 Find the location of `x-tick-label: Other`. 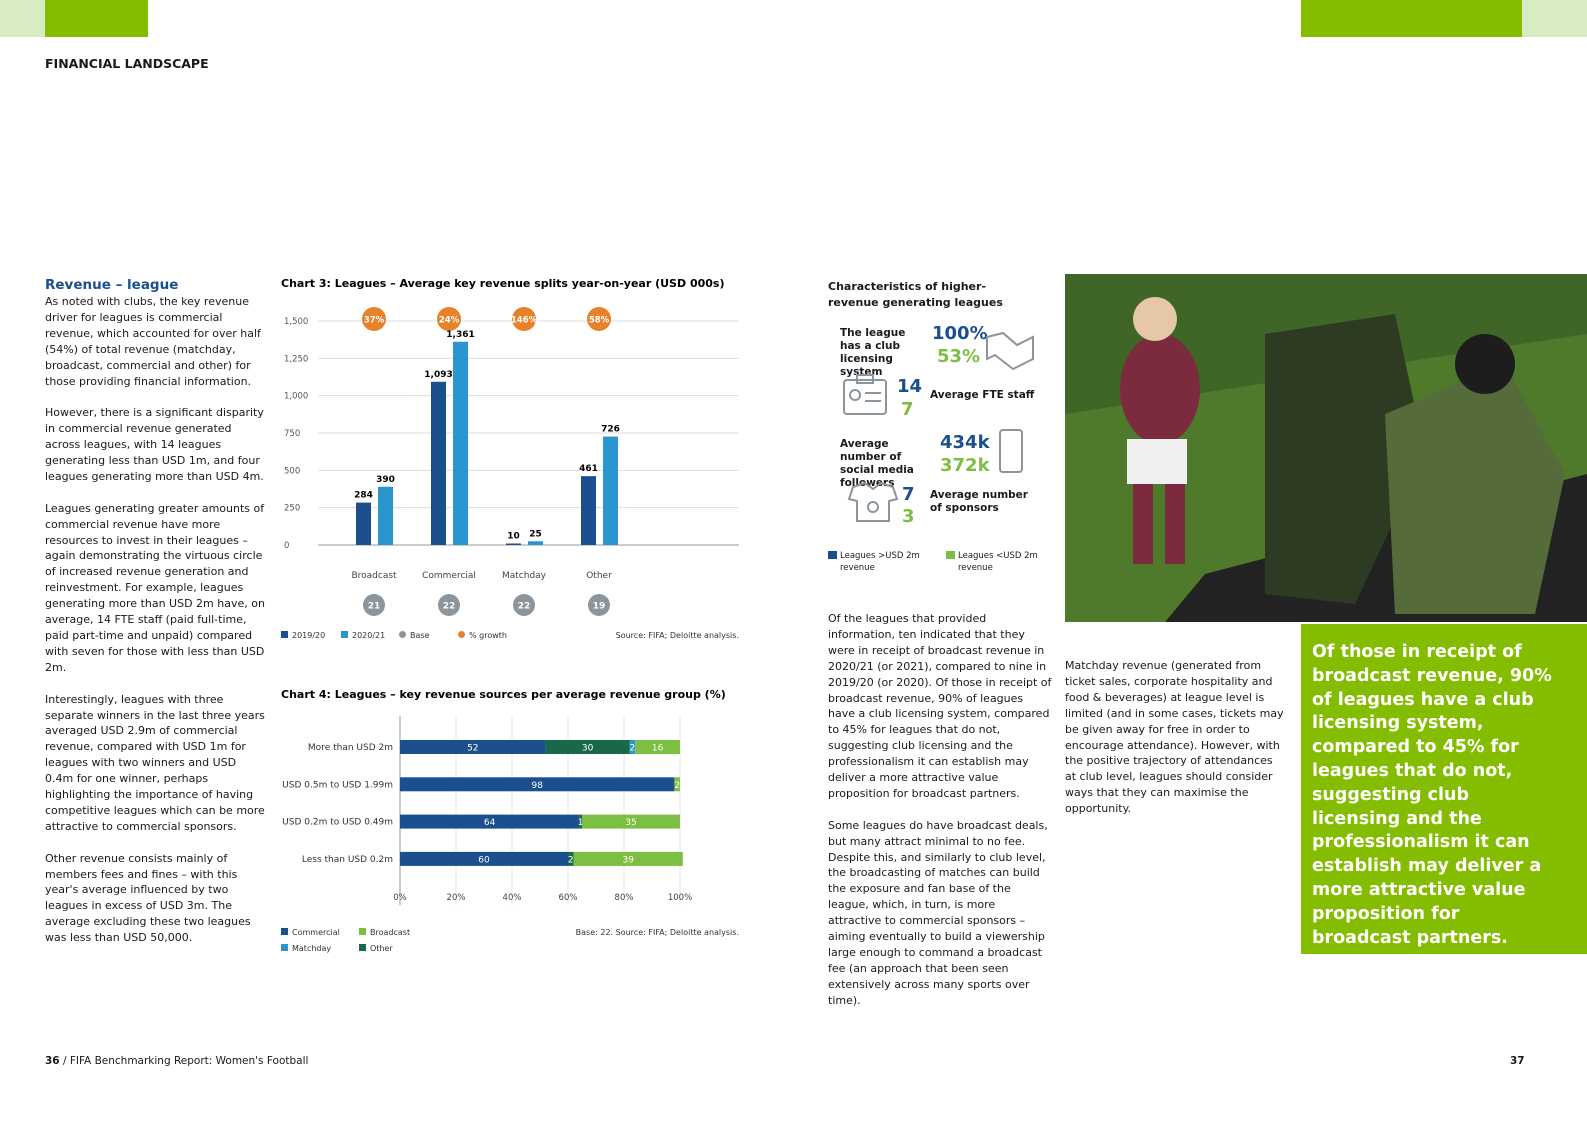

x-tick-label: Other is located at coordinates (599, 576).